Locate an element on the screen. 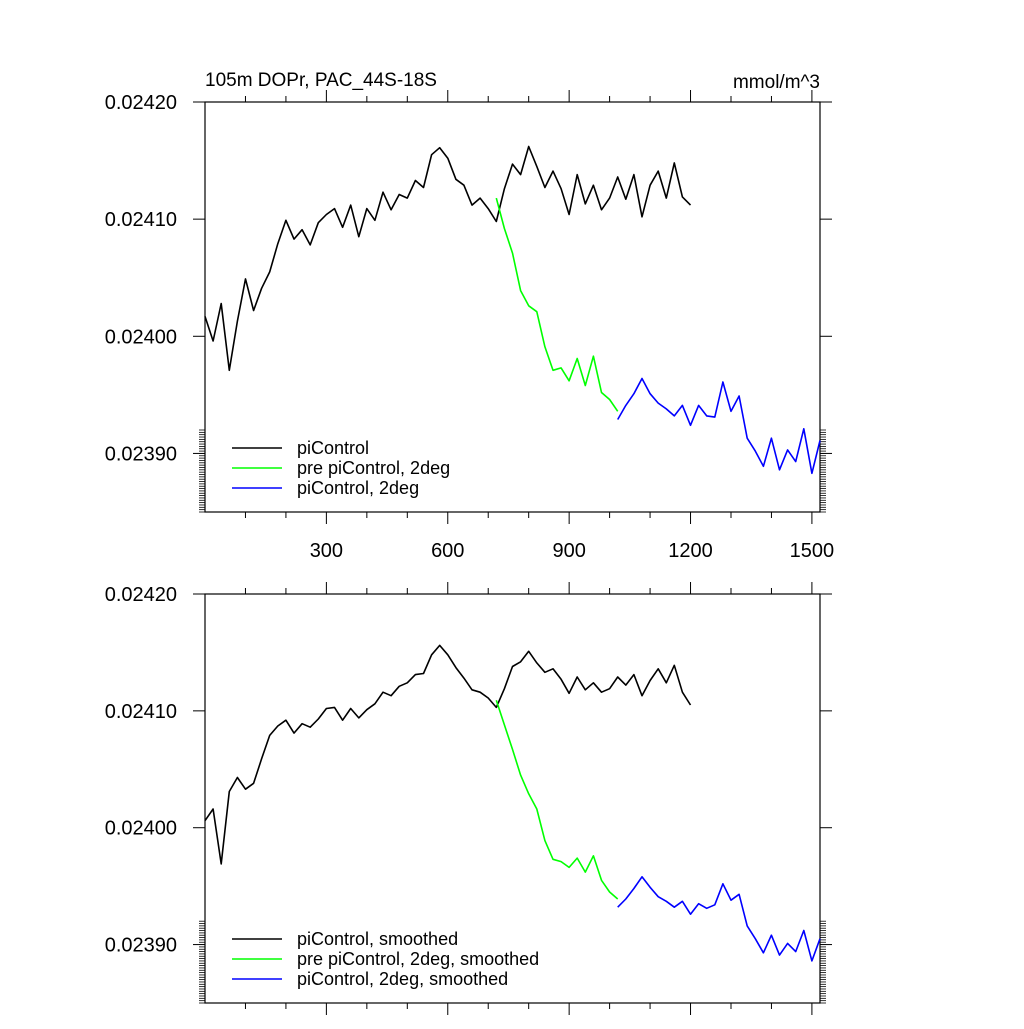 The image size is (1024, 1029). legend-label: piControl, smoothed is located at coordinates (377, 939).